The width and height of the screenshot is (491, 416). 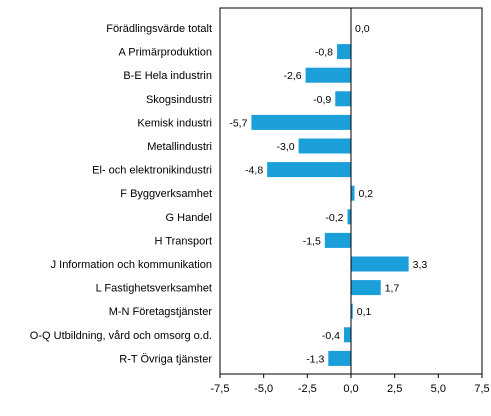 What do you see at coordinates (238, 123) in the screenshot?
I see `value-label-4: -5,7` at bounding box center [238, 123].